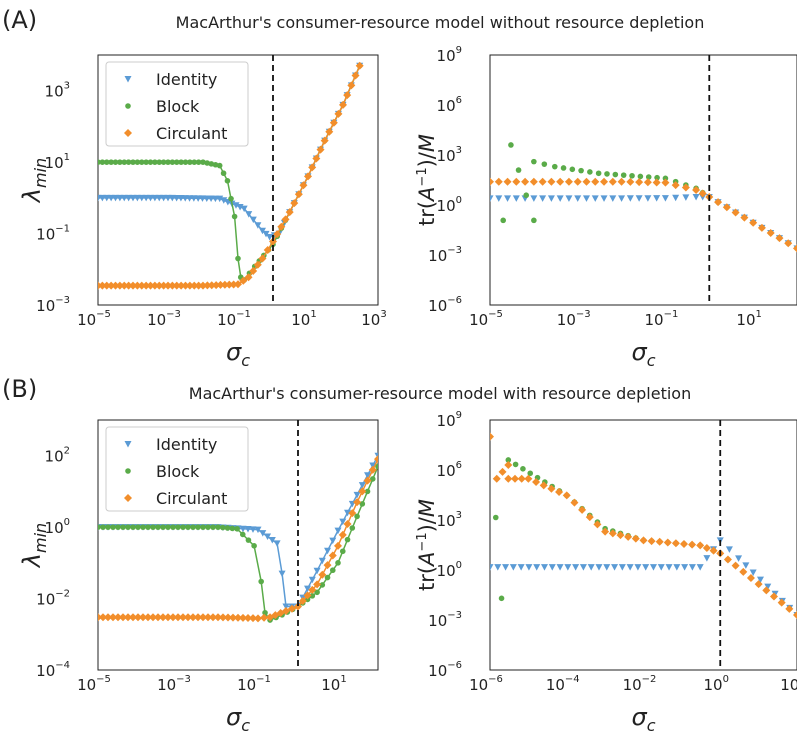  I want to click on y-tick-exponent: 3, so click(67, 86).